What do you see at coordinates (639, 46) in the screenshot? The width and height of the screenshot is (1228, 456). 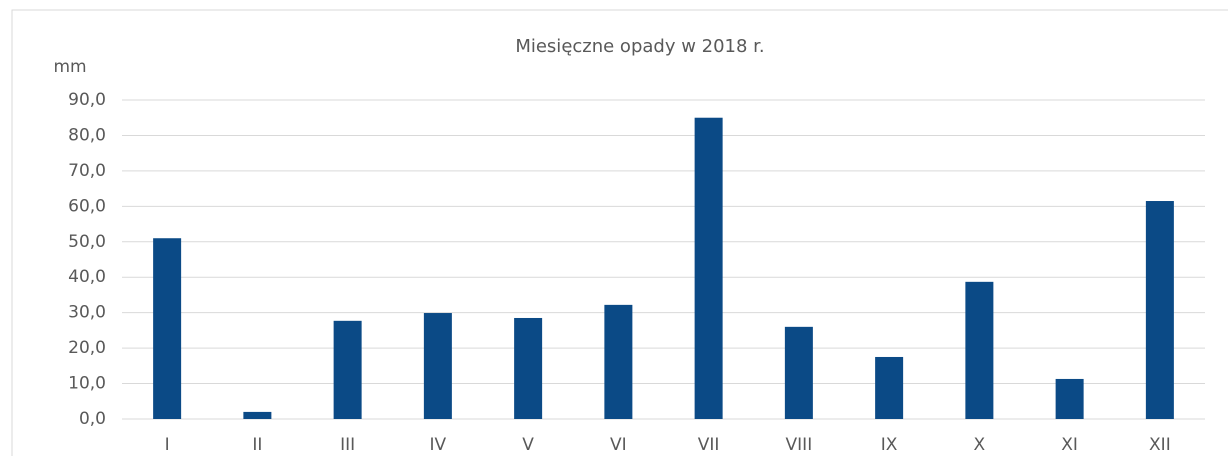 I see `chart-title: Miesięczne opady w 2018 r.` at bounding box center [639, 46].